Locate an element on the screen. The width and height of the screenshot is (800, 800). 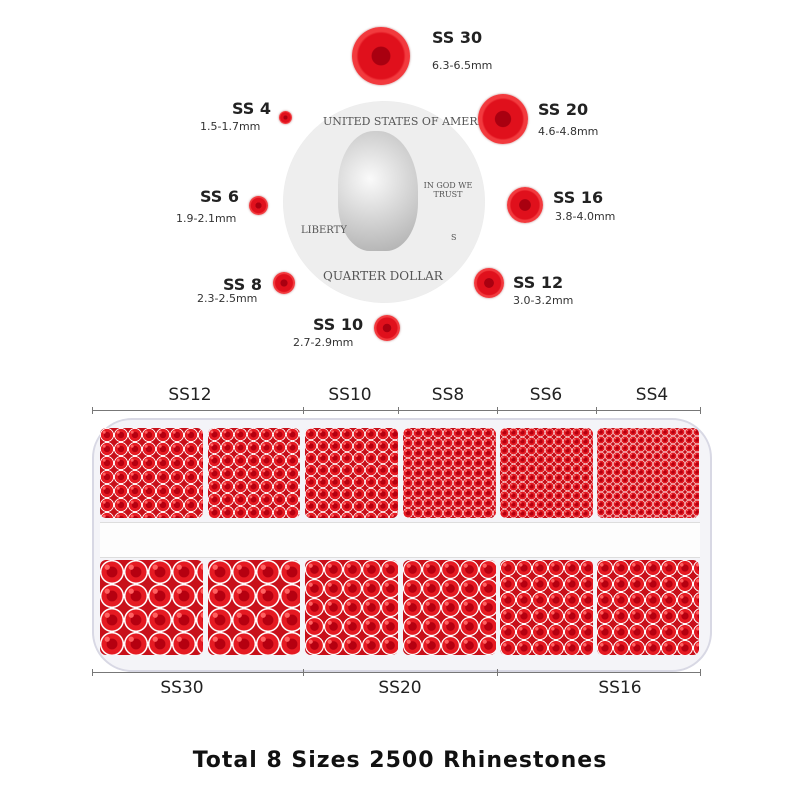
tray-label-ss16: SS16 is located at coordinates (620, 688).